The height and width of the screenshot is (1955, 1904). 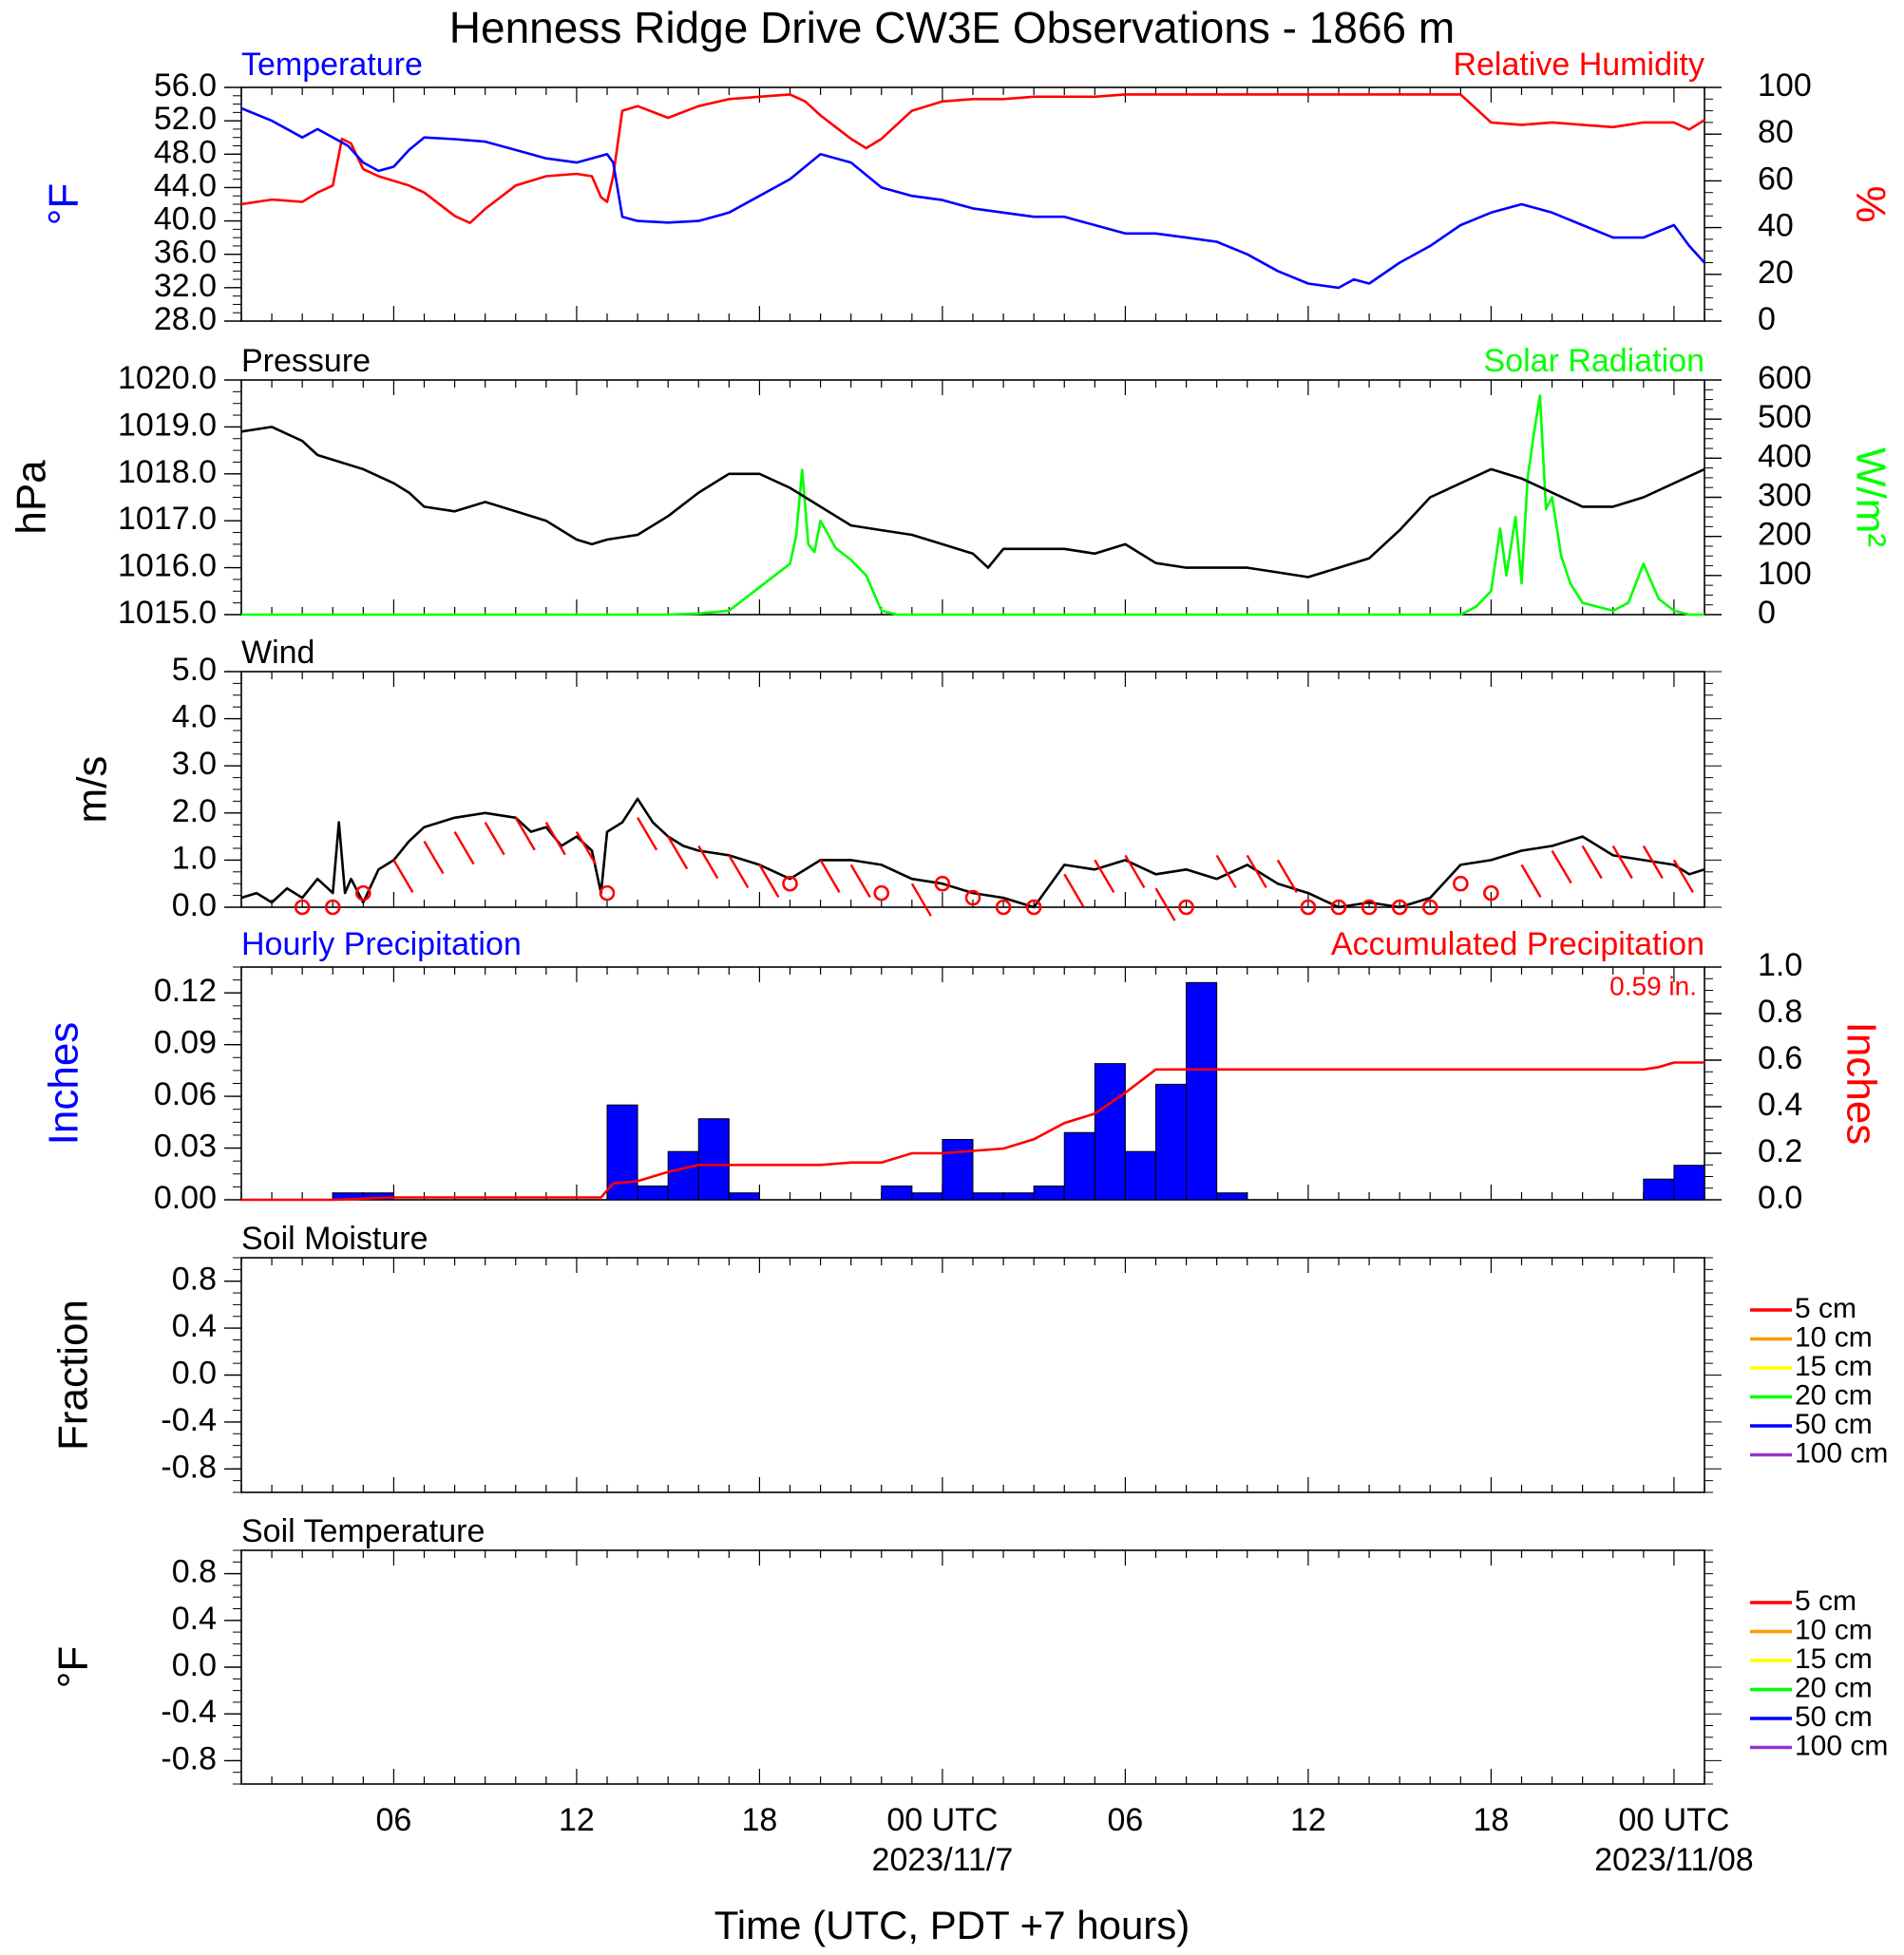 What do you see at coordinates (1776, 132) in the screenshot?
I see `y-tick-label-right: 80` at bounding box center [1776, 132].